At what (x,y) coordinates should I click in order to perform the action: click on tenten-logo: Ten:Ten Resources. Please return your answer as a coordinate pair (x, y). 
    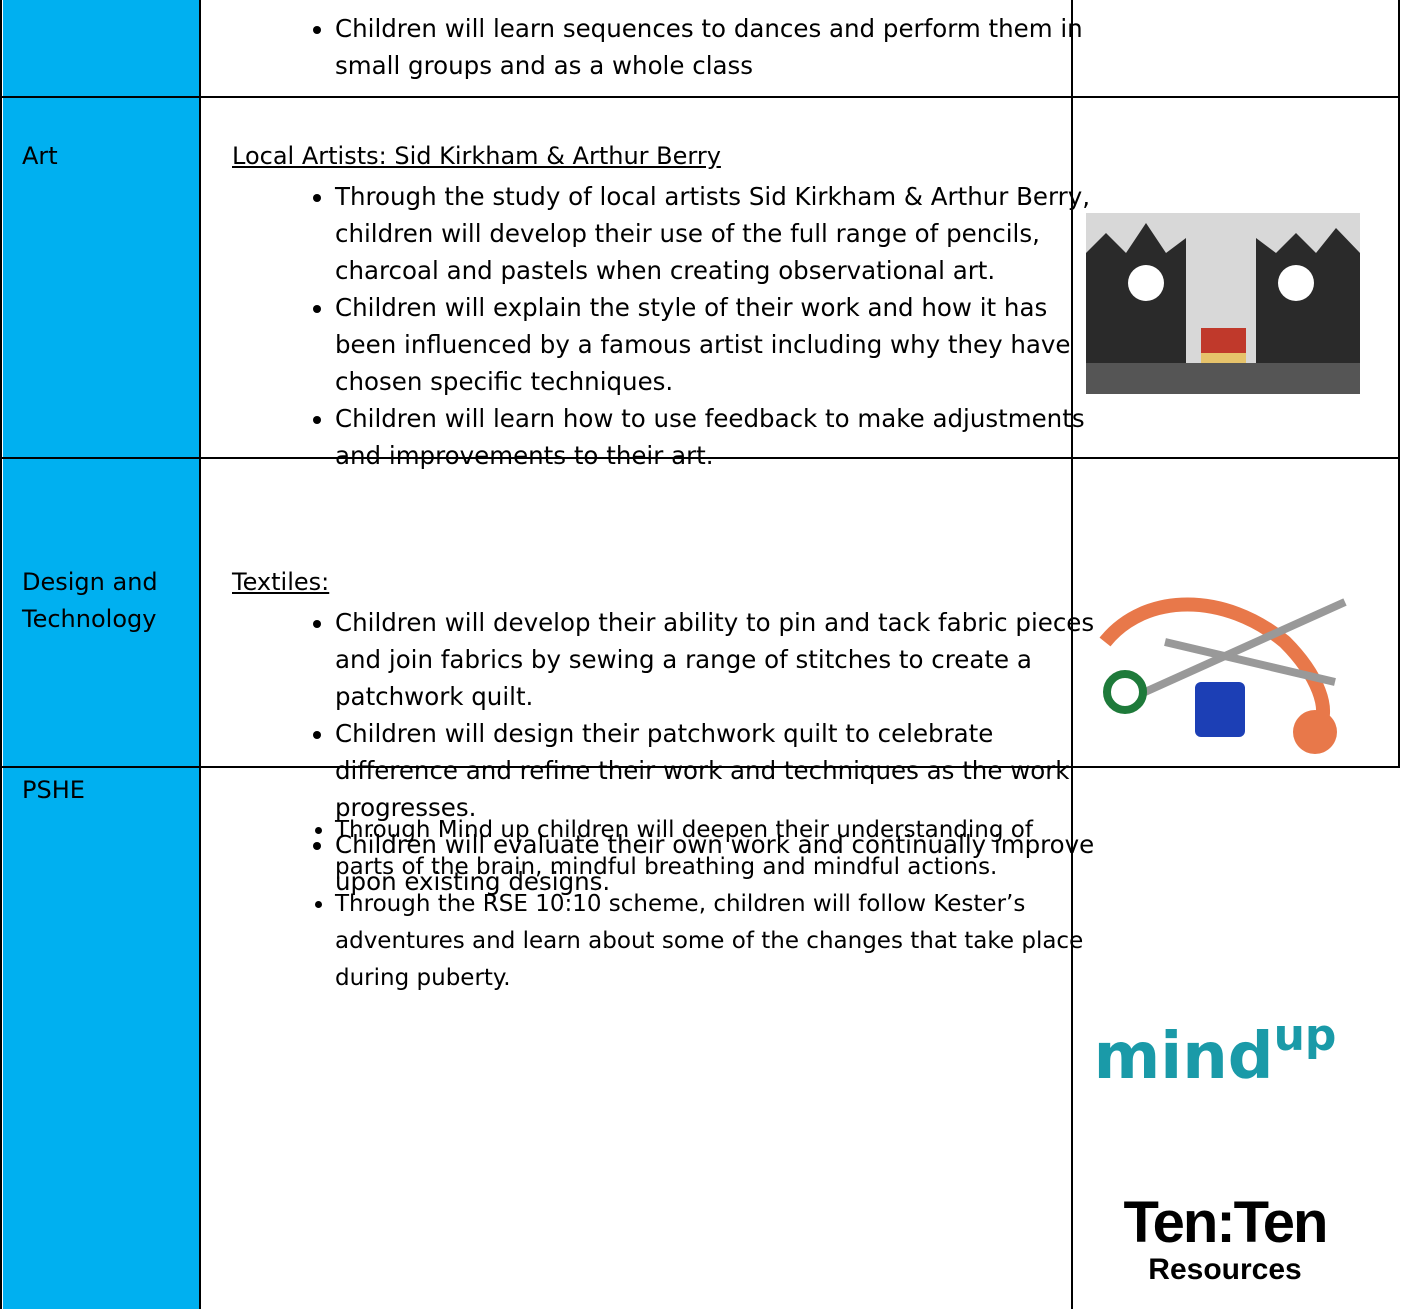
    Looking at the image, I should click on (1225, 1239).